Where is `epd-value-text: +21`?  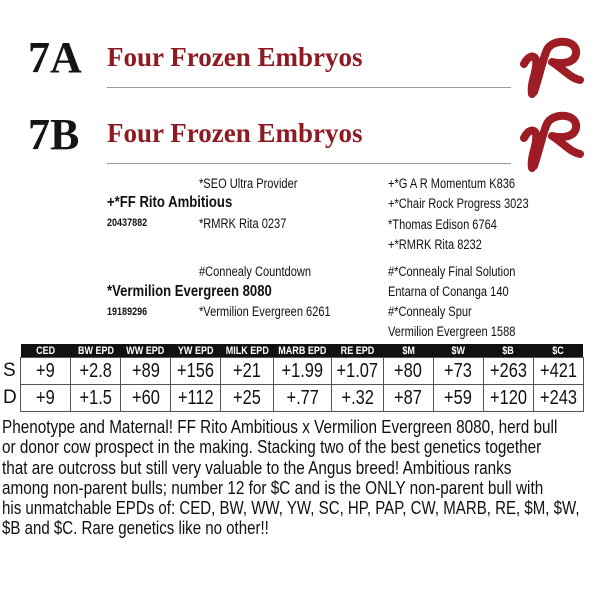 epd-value-text: +21 is located at coordinates (246, 370).